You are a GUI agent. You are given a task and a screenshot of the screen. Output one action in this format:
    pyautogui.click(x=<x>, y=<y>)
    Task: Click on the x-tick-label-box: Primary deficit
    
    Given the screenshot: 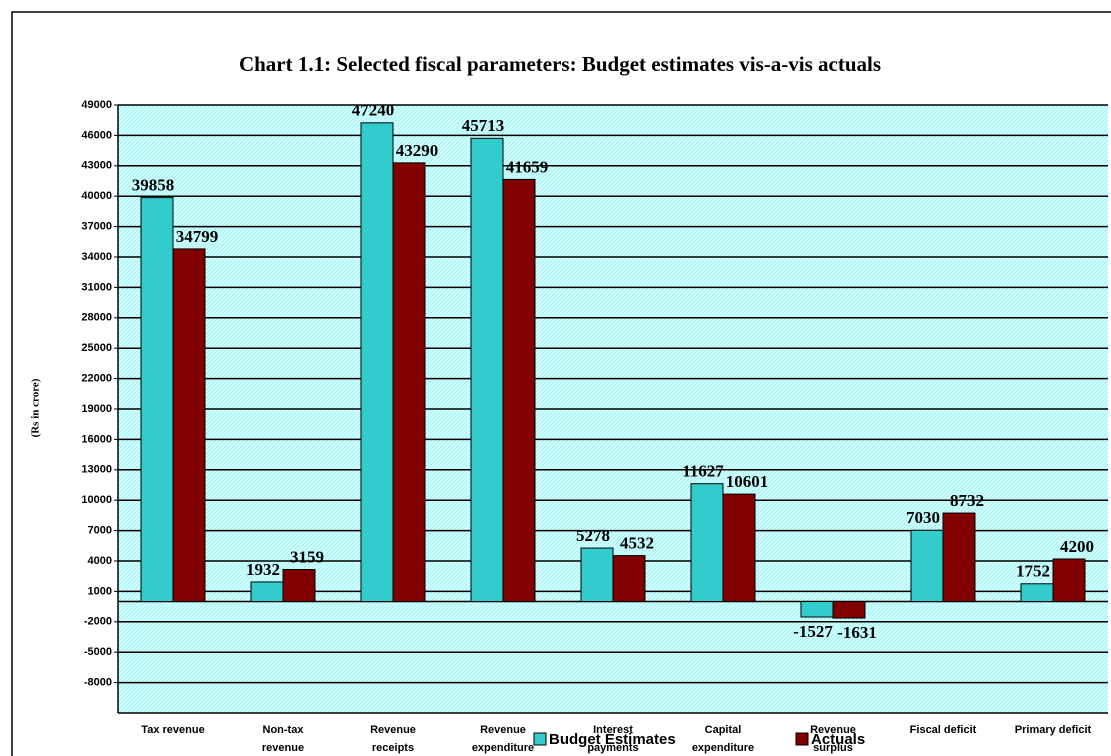 What is the action you would take?
    pyautogui.click(x=1053, y=730)
    